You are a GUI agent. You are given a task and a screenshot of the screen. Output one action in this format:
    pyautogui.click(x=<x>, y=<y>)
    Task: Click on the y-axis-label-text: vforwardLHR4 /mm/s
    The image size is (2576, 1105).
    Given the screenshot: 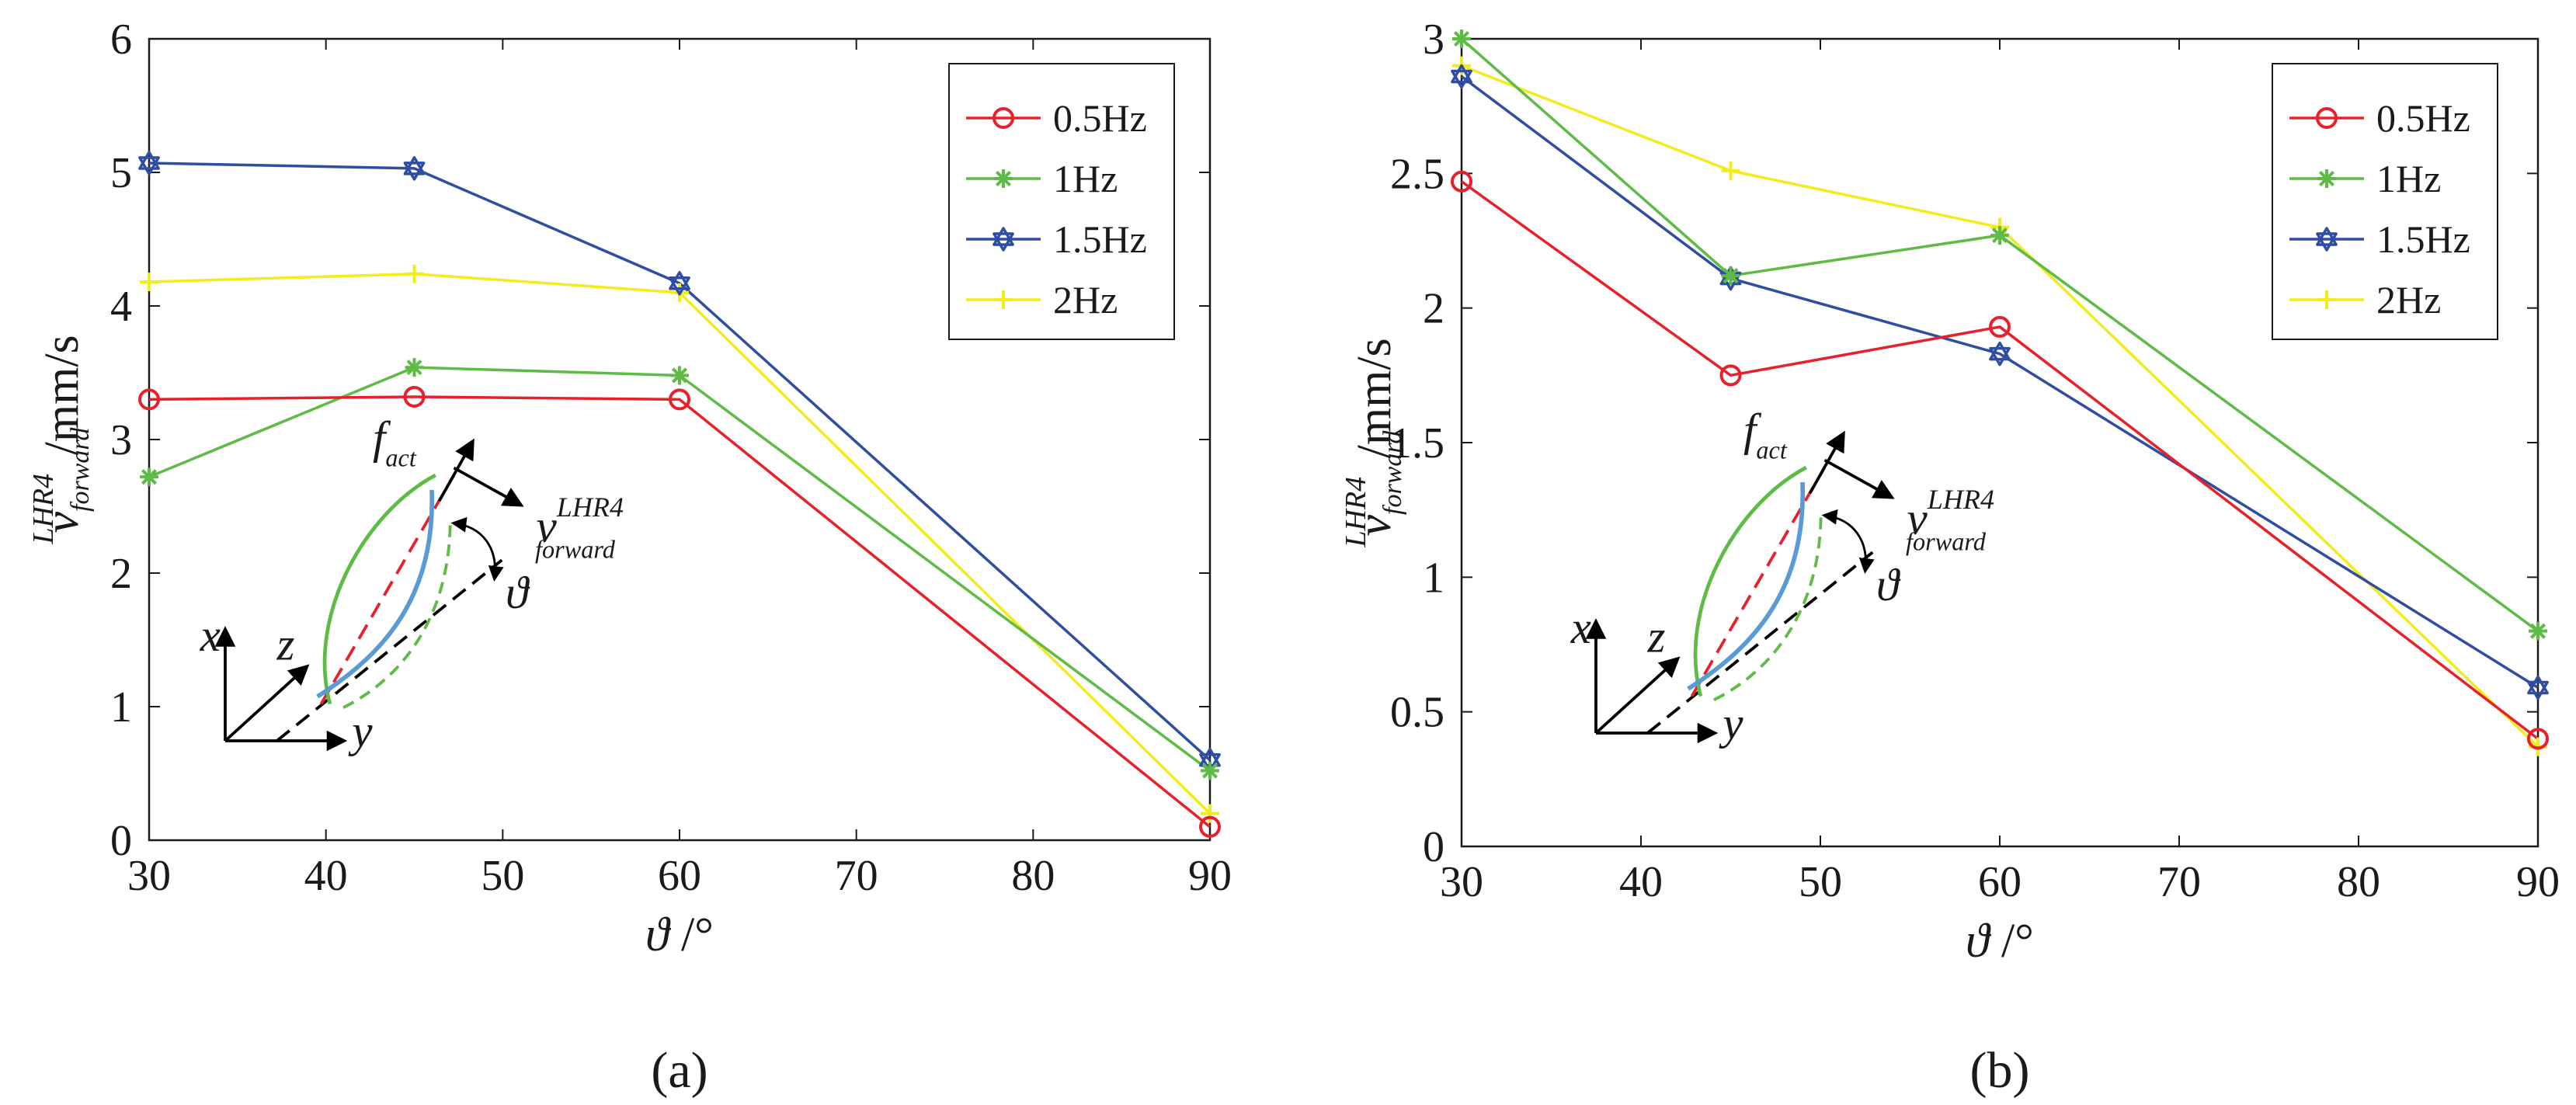 What is the action you would take?
    pyautogui.click(x=61, y=439)
    